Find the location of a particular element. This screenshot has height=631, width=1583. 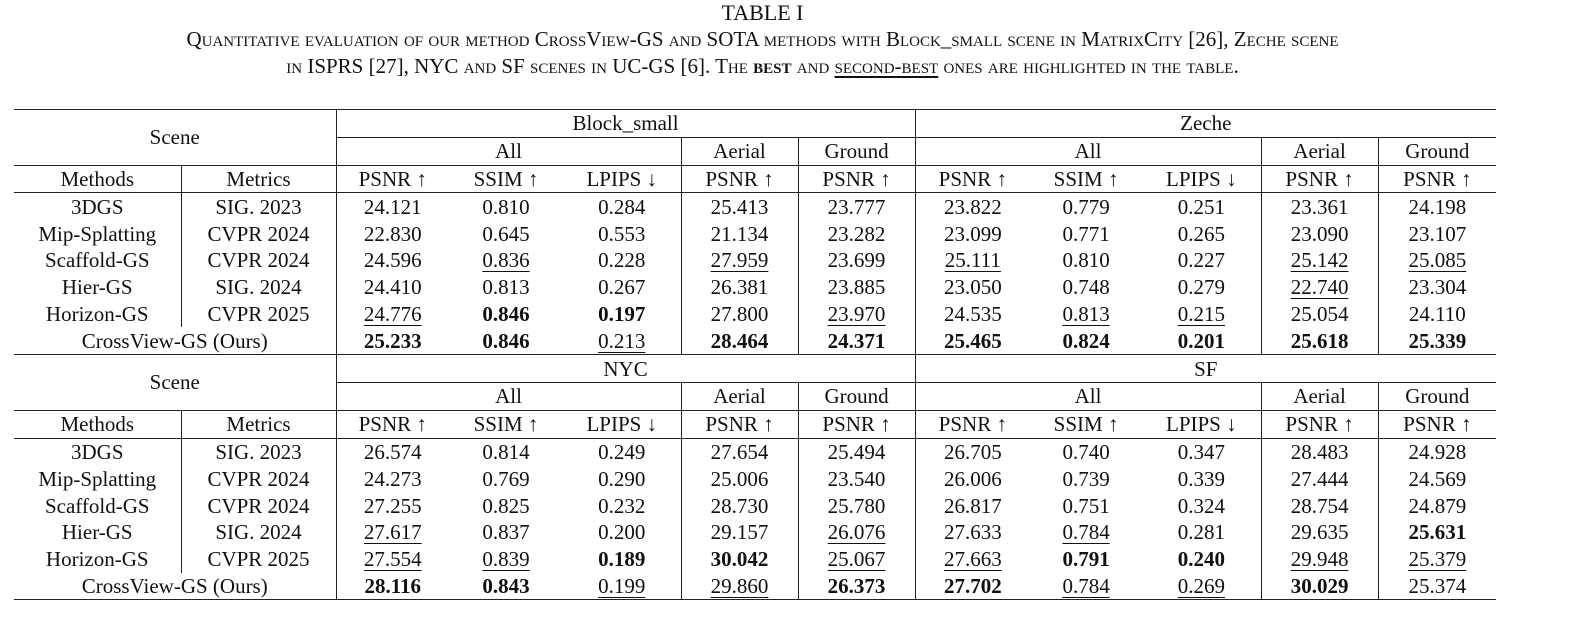

value-cell: 22.830 is located at coordinates (392, 233).